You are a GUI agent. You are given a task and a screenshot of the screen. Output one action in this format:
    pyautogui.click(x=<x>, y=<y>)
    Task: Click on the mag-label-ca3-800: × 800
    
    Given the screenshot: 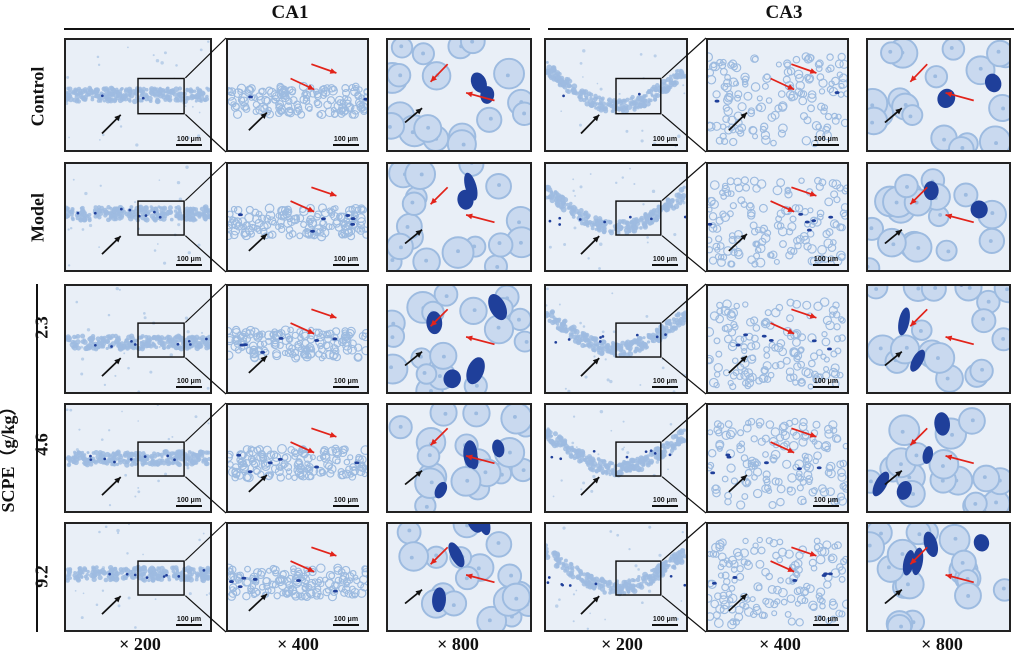 What is the action you would take?
    pyautogui.click(x=942, y=644)
    